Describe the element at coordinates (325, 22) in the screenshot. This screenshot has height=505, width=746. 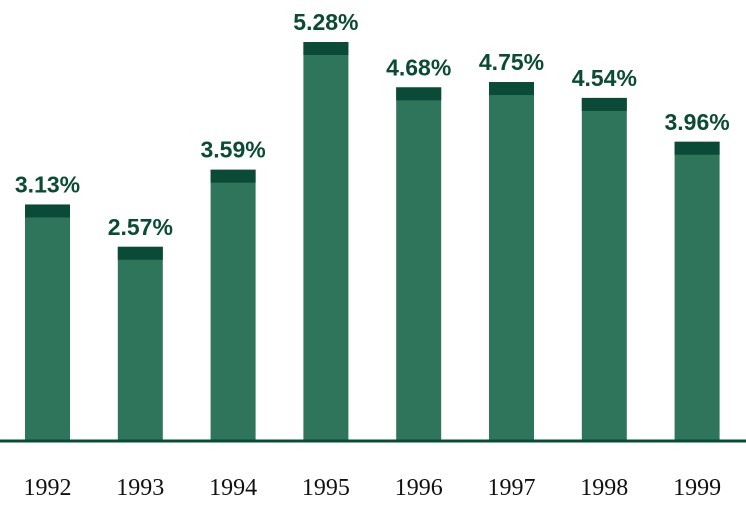
I see `value-label-1995: 5.28%` at that location.